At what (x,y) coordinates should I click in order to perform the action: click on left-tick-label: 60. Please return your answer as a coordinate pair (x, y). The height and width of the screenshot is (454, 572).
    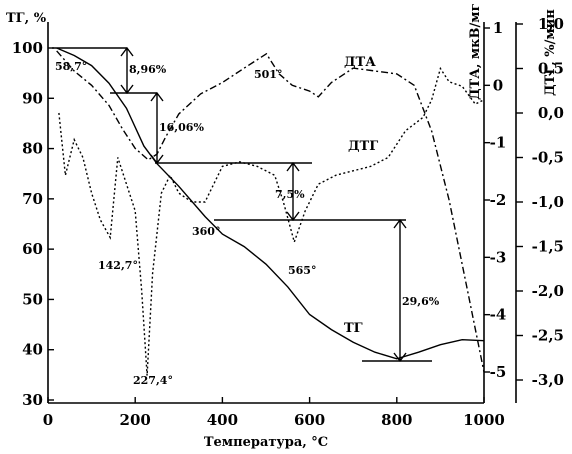
    Looking at the image, I should click on (32, 249).